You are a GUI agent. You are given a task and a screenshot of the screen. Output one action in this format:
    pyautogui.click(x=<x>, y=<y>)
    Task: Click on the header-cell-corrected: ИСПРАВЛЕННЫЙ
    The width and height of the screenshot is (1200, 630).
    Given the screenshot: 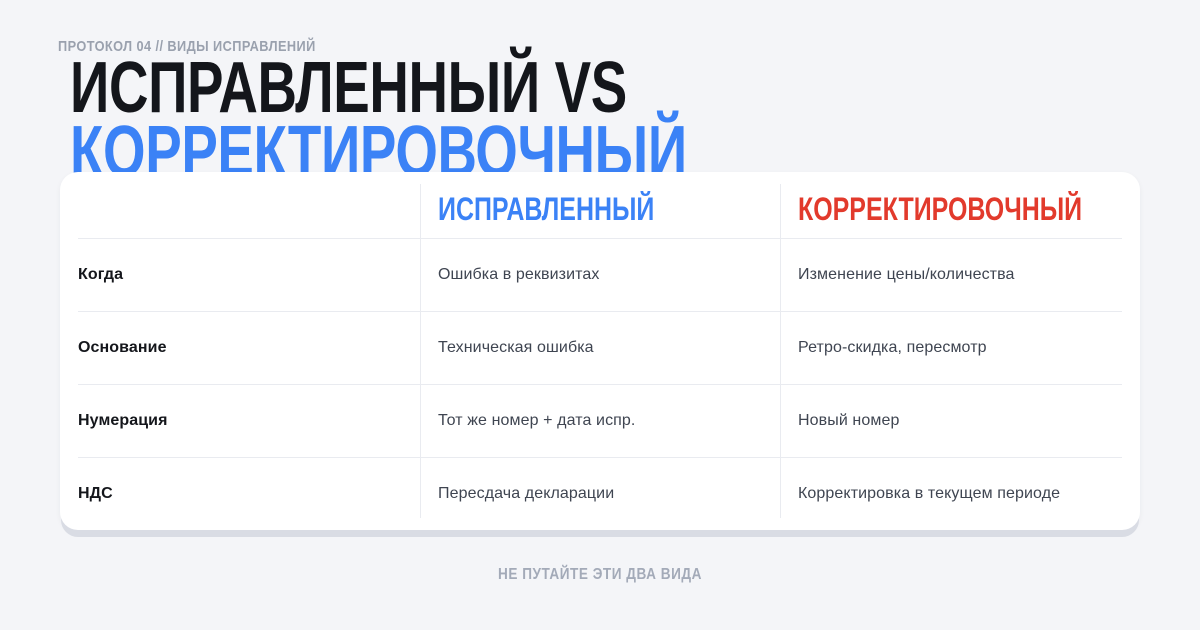 What is the action you would take?
    pyautogui.click(x=600, y=209)
    